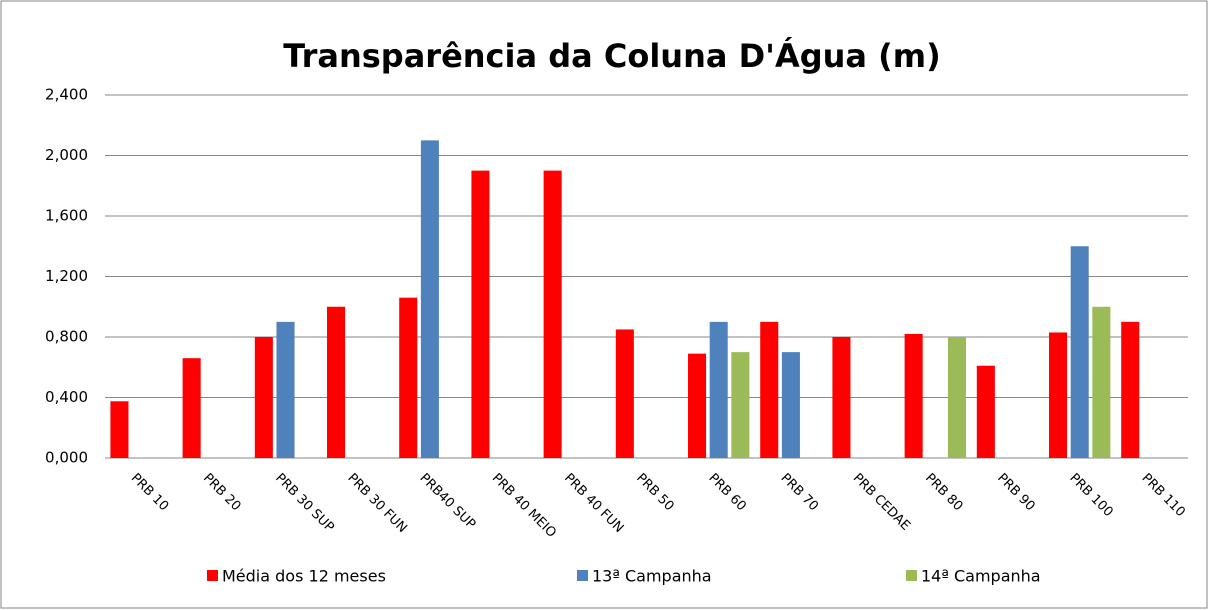  I want to click on legend-label: Média dos 12 meses, so click(304, 576).